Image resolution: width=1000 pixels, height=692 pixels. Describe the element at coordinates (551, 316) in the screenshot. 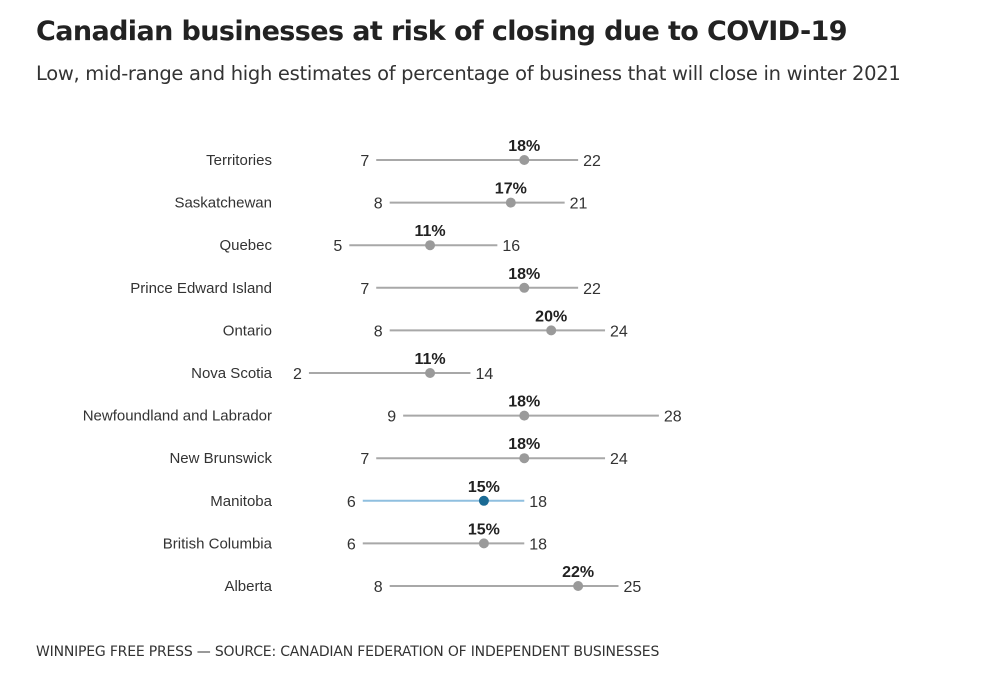

I see `mid-label: 20%` at that location.